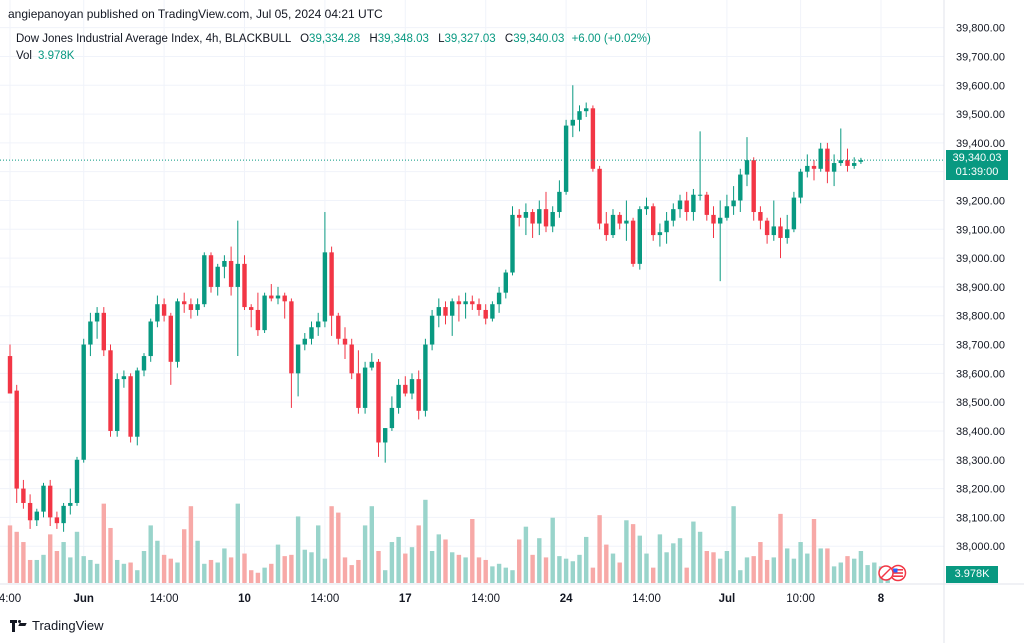 This screenshot has height=643, width=1024. Describe the element at coordinates (977, 165) in the screenshot. I see `last-price-tag: 39,340.03 01:39:00` at that location.